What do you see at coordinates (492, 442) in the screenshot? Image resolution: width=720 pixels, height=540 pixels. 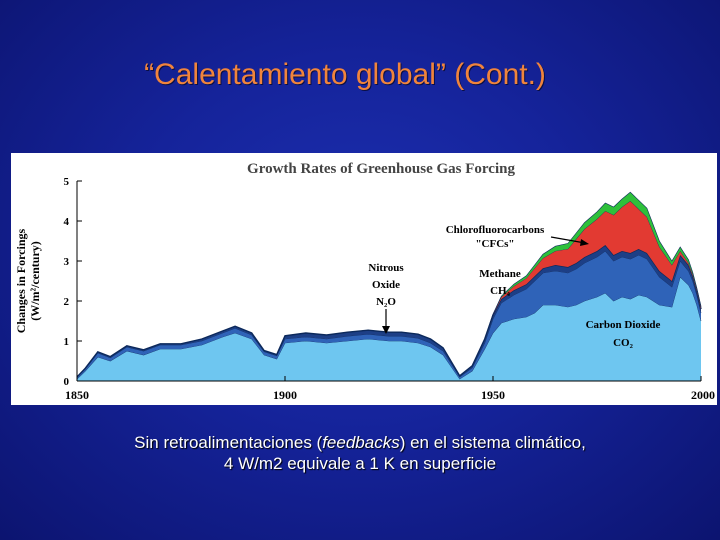 I see `caption-line-1-post: ) en el sistema climático,` at bounding box center [492, 442].